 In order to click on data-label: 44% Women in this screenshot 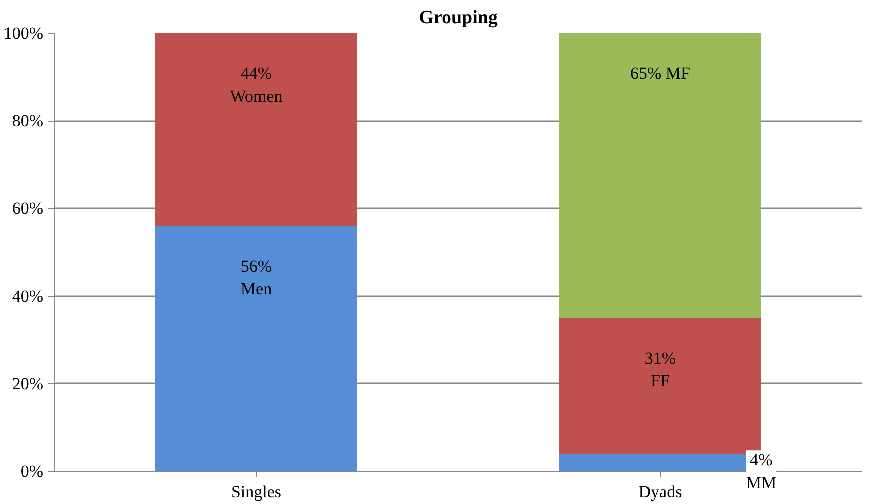, I will do `click(257, 85)`.